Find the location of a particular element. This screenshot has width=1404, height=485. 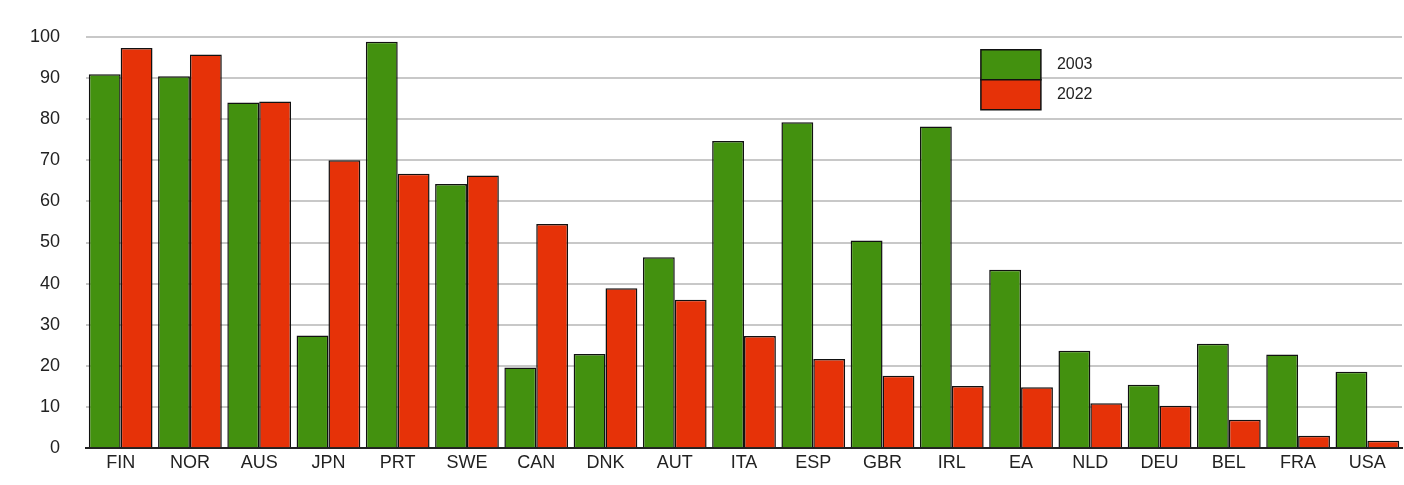

x-tick-label: NLD is located at coordinates (1090, 461).